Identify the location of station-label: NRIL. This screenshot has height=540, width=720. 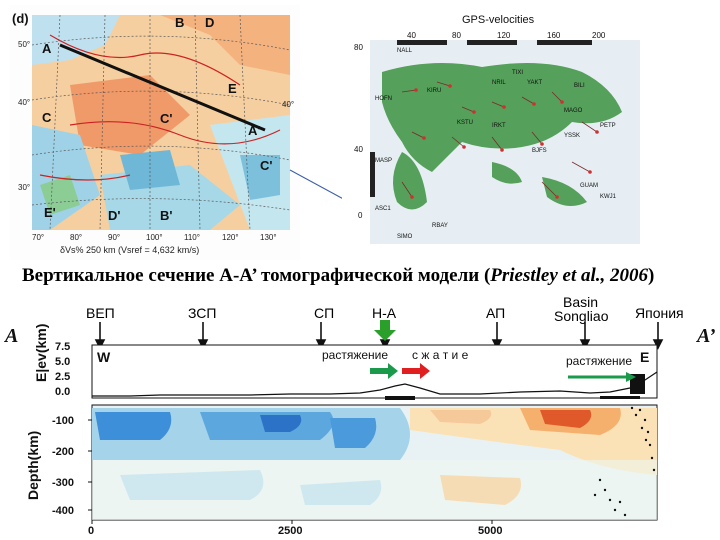
(499, 83).